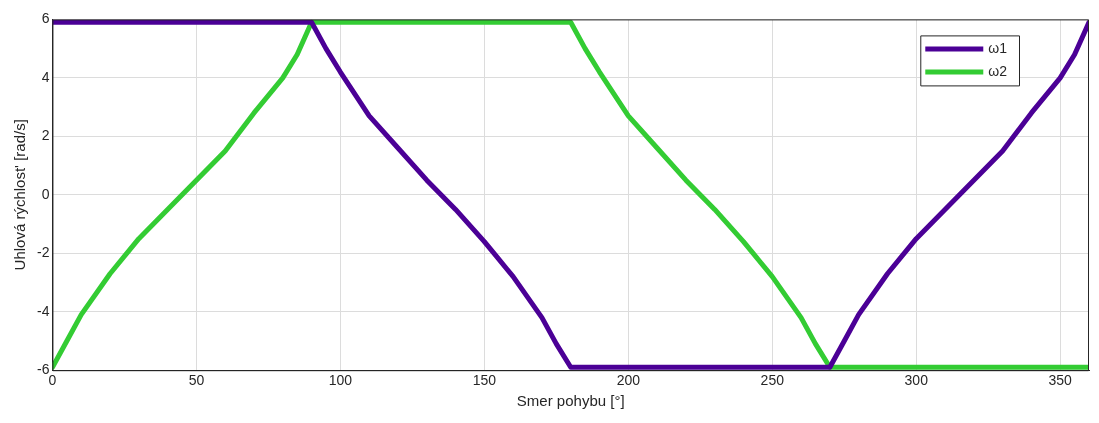 The height and width of the screenshot is (423, 1099). What do you see at coordinates (45, 76) in the screenshot?
I see `y-tick-label: 4` at bounding box center [45, 76].